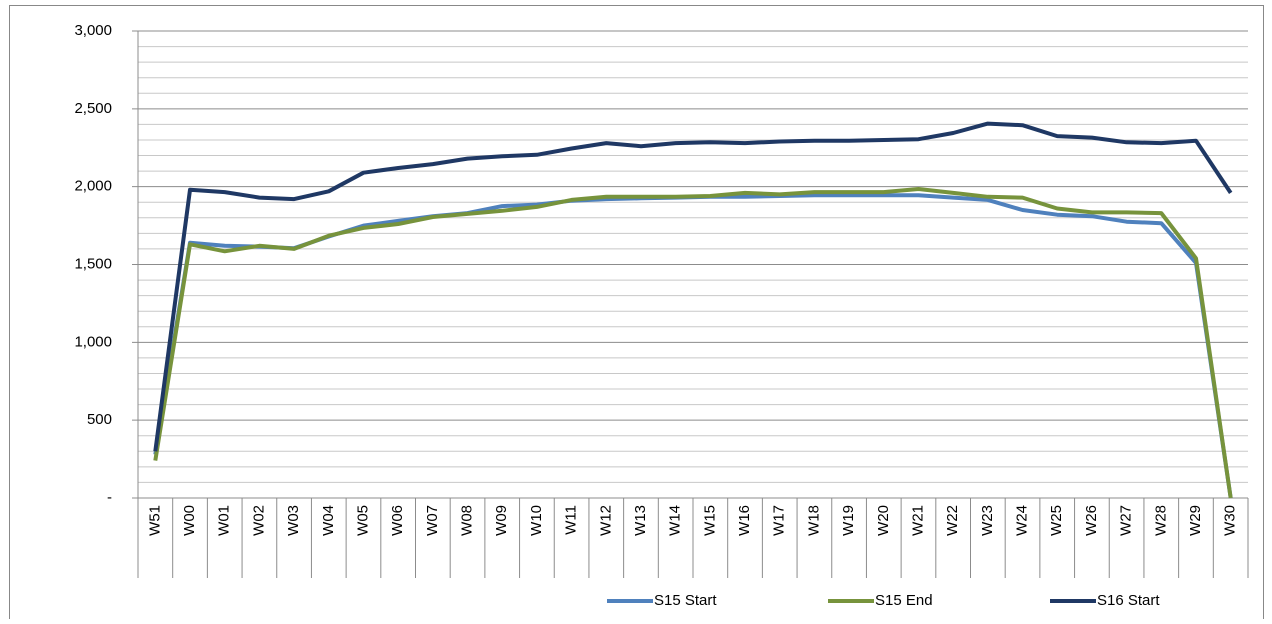  Describe the element at coordinates (328, 520) in the screenshot. I see `x-tick-label: W04` at that location.